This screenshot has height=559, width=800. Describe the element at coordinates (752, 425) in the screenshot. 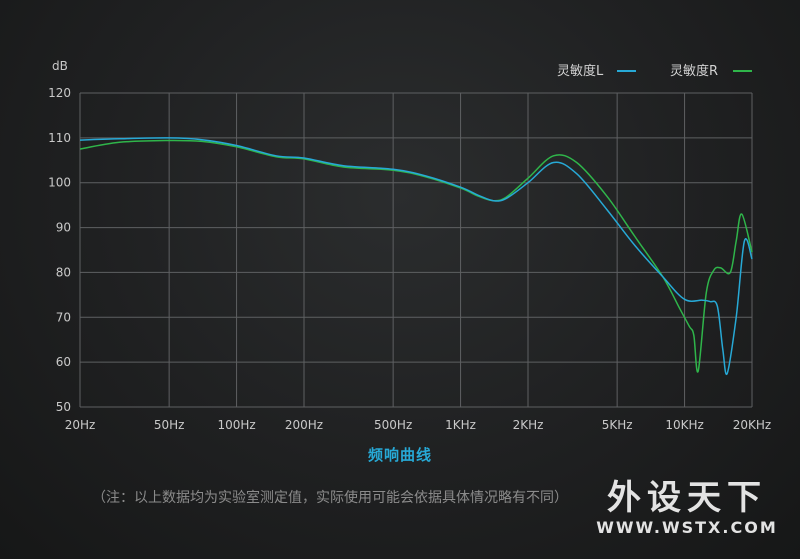

I see `x-tick-label: 20KHz` at that location.